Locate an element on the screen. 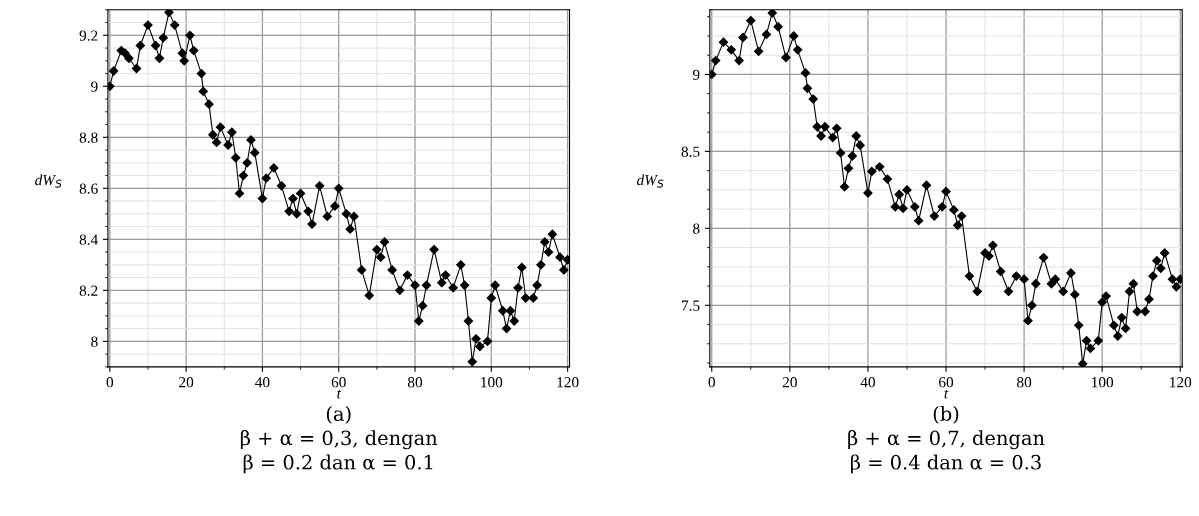  y-tick-label: 8.4 is located at coordinates (88, 239).